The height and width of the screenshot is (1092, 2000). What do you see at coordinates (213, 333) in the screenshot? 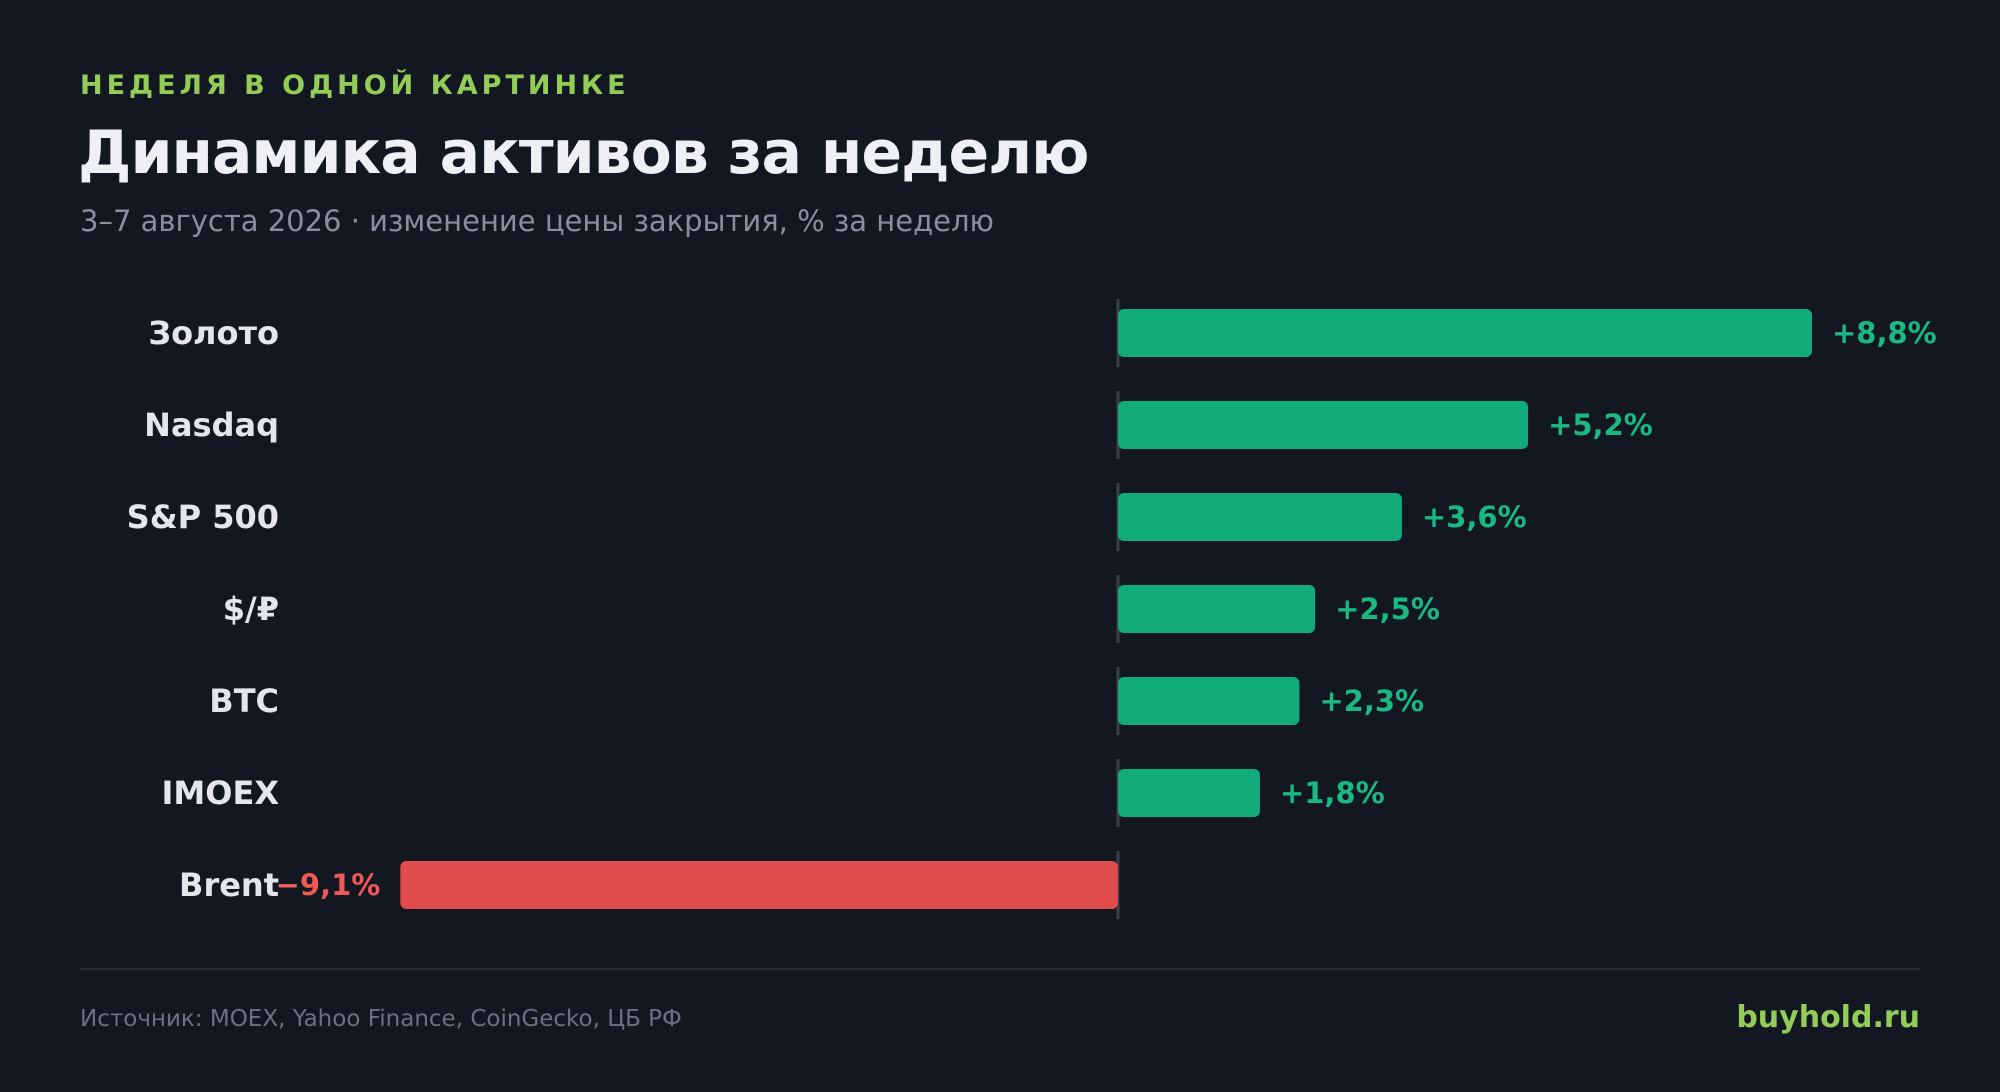
I see `category-label: Золото` at bounding box center [213, 333].